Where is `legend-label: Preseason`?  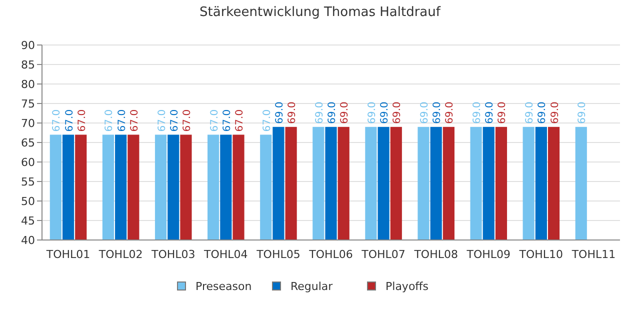 legend-label: Preseason is located at coordinates (224, 286).